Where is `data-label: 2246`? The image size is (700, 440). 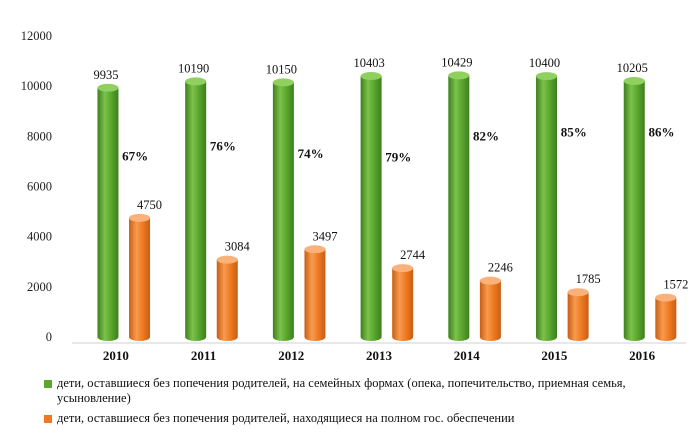 data-label: 2246 is located at coordinates (500, 268).